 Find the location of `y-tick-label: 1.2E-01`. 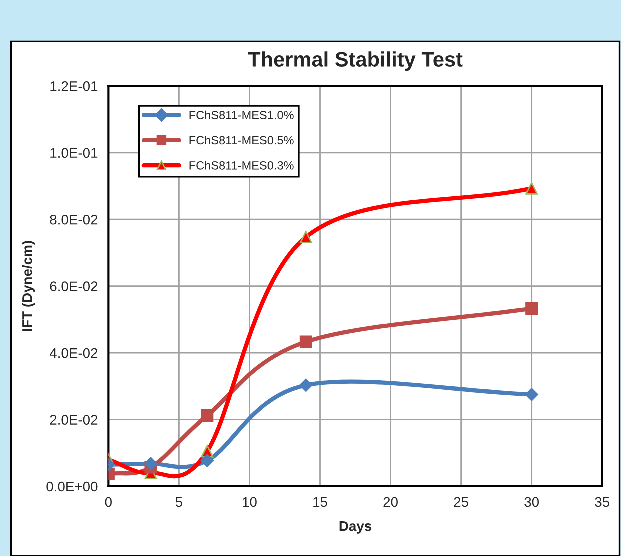

y-tick-label: 1.2E-01 is located at coordinates (74, 87).